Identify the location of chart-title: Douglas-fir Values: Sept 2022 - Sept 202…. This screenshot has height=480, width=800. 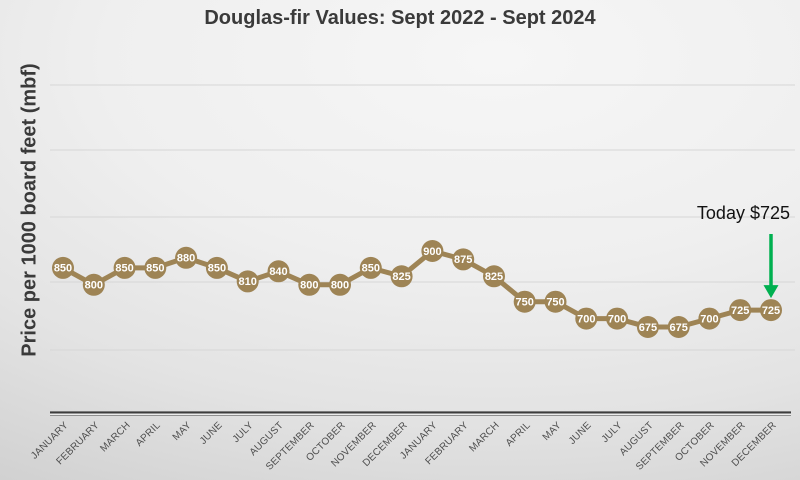
(400, 18).